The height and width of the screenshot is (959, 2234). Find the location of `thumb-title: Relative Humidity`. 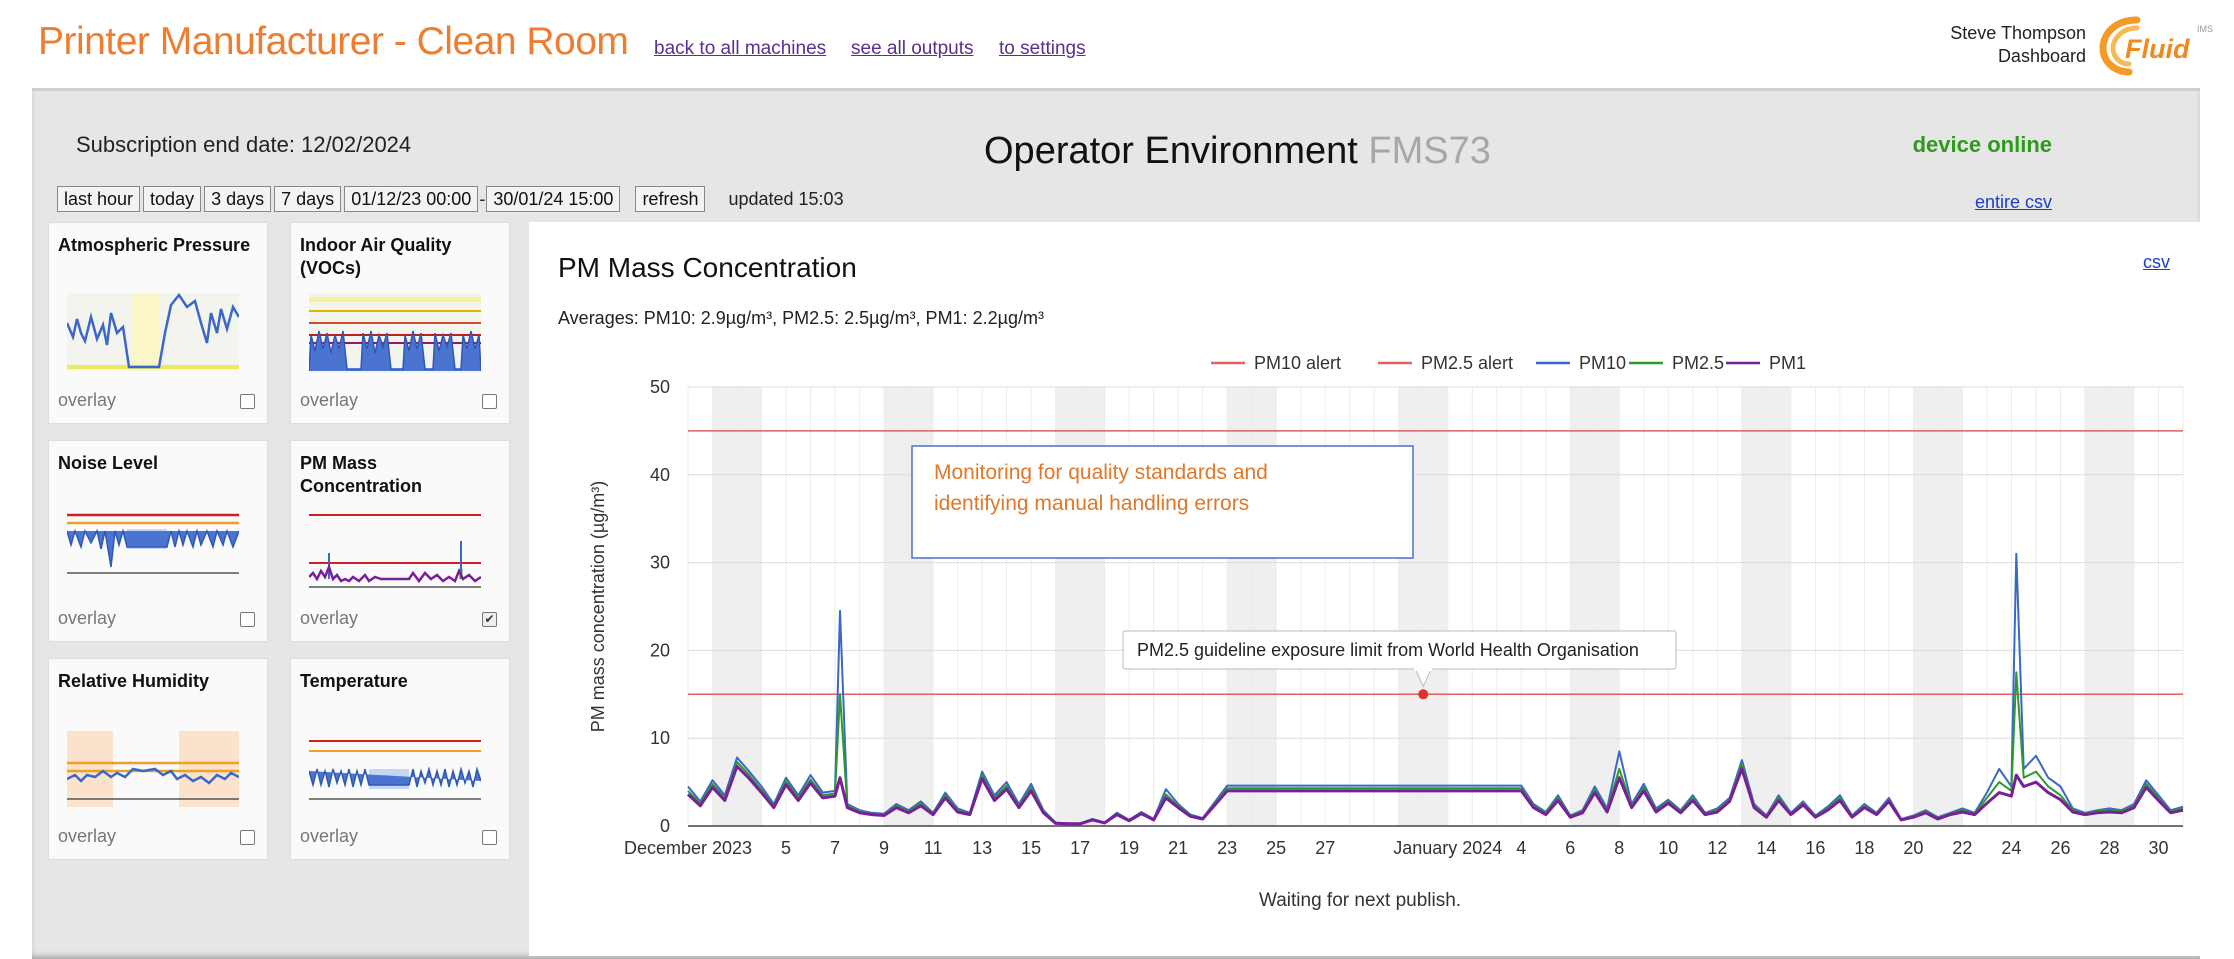

thumb-title: Relative Humidity is located at coordinates (134, 681).